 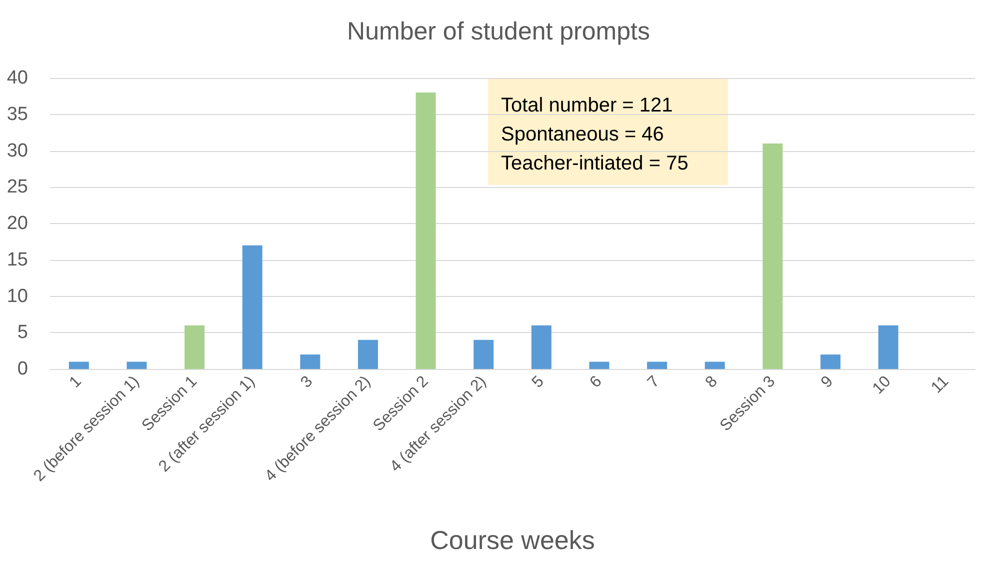 I want to click on chart-title: Number of student prompts, so click(x=498, y=32).